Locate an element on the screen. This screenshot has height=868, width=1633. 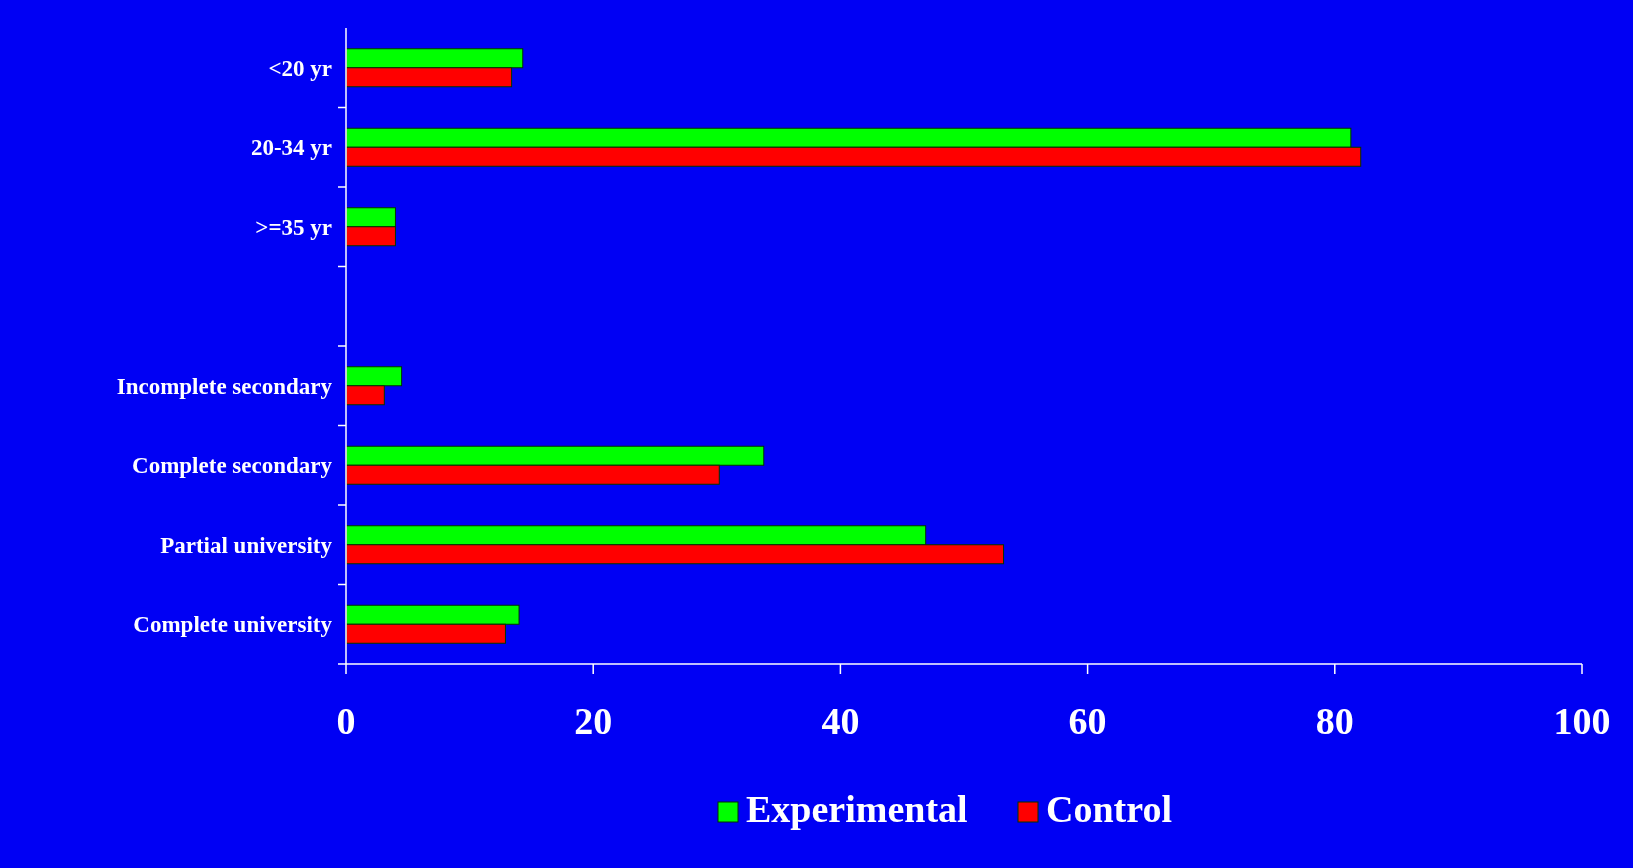
x-tick-label: 20 is located at coordinates (593, 721).